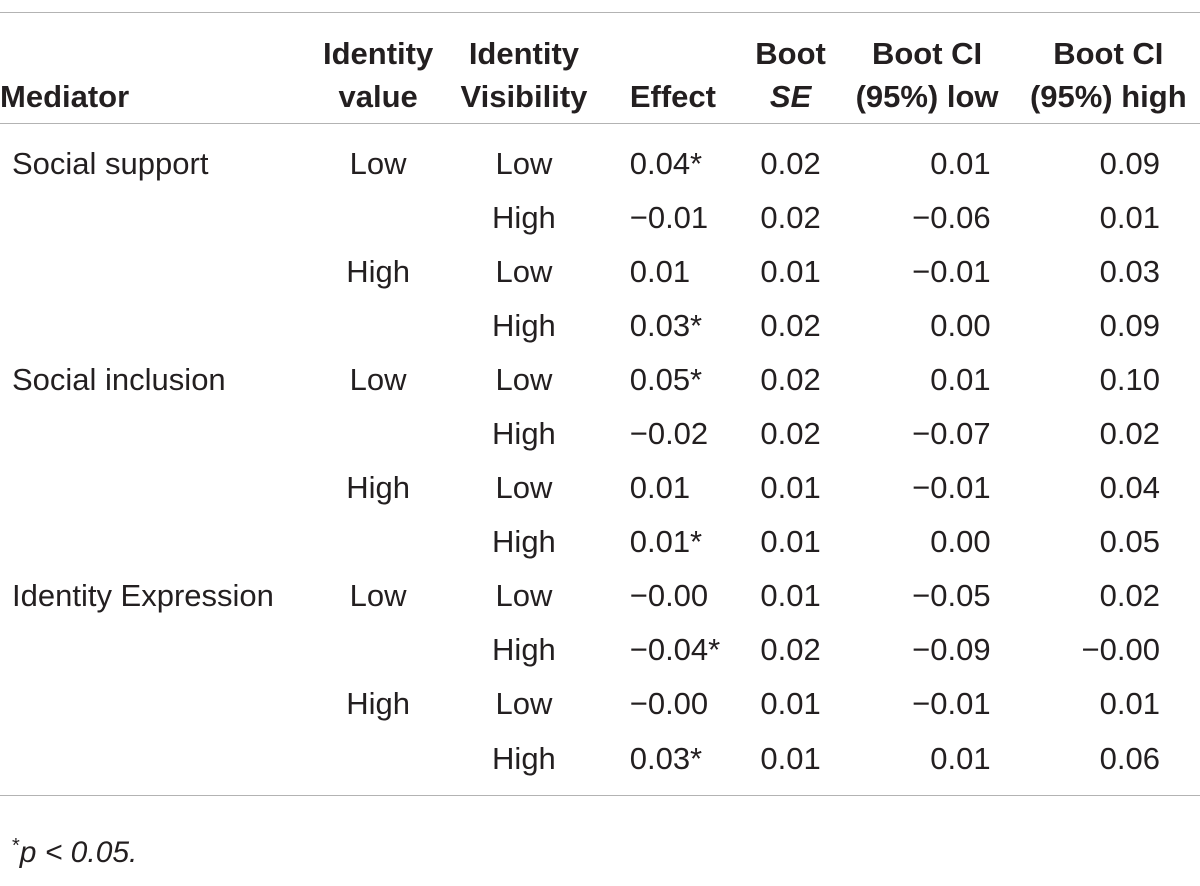  Describe the element at coordinates (524, 96) in the screenshot. I see `header-identity-visibility-line2: Visibility` at that location.